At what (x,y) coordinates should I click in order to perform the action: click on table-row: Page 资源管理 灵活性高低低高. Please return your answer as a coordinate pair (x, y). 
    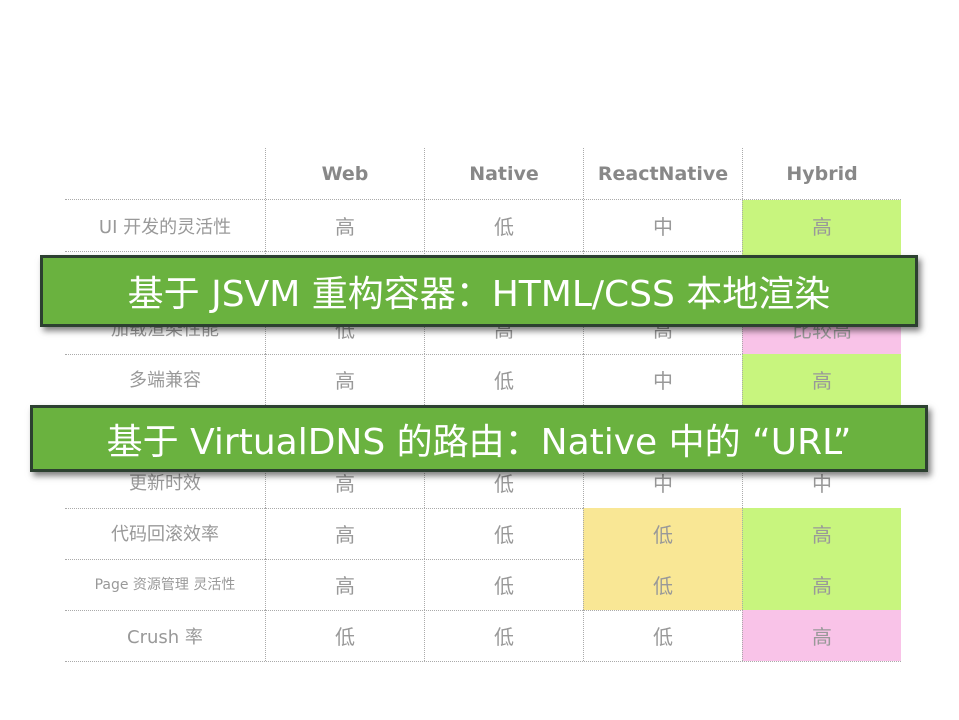
    Looking at the image, I should click on (483, 585).